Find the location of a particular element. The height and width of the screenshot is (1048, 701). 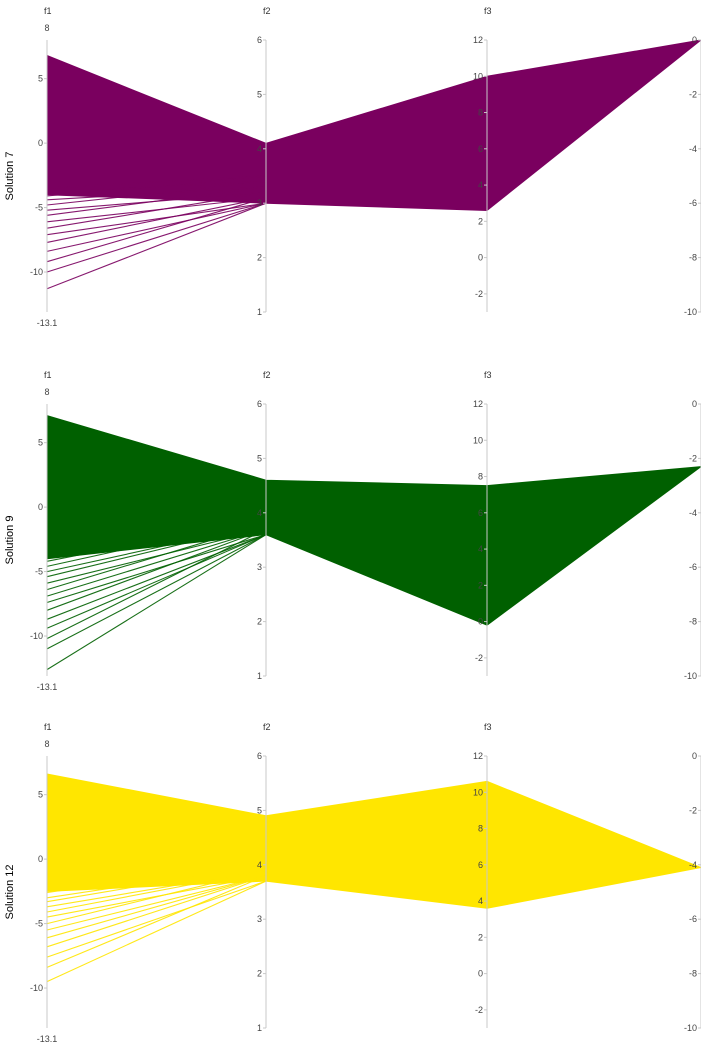

axis-title: f1 is located at coordinates (48, 11).